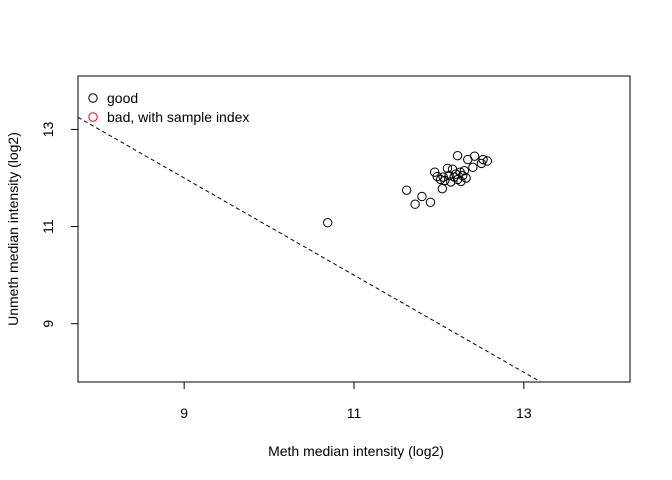 The height and width of the screenshot is (480, 672). I want to click on x-tick-label: 13, so click(524, 413).